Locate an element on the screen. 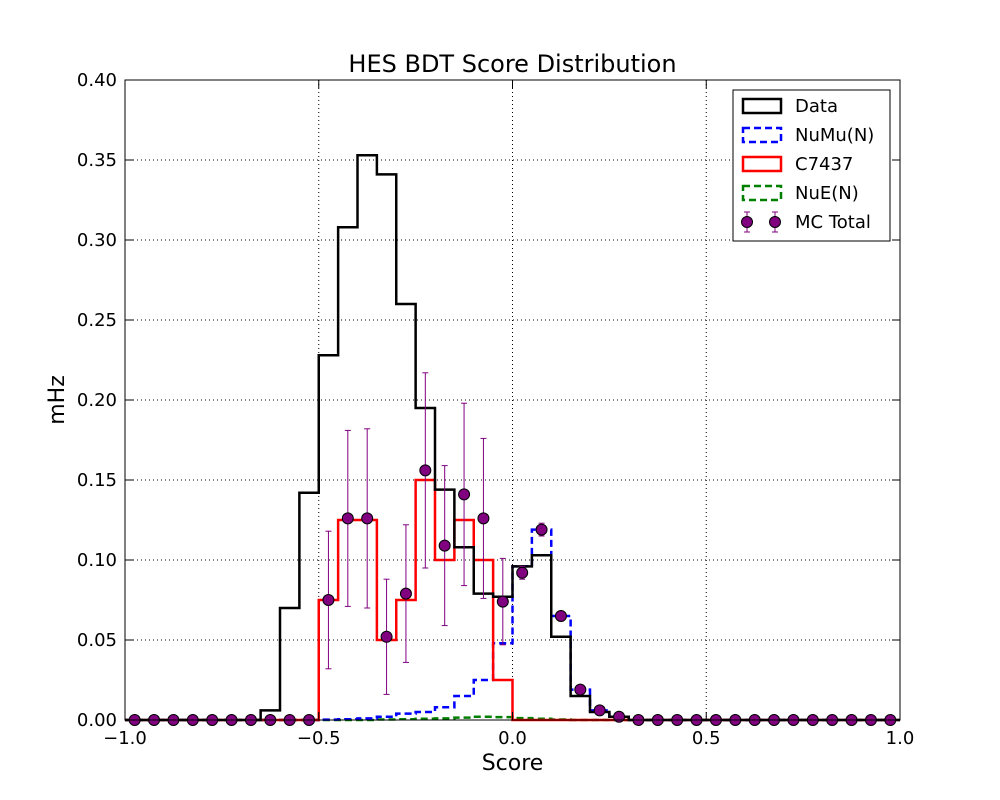 The width and height of the screenshot is (1000, 800). legend-box is located at coordinates (811, 165).